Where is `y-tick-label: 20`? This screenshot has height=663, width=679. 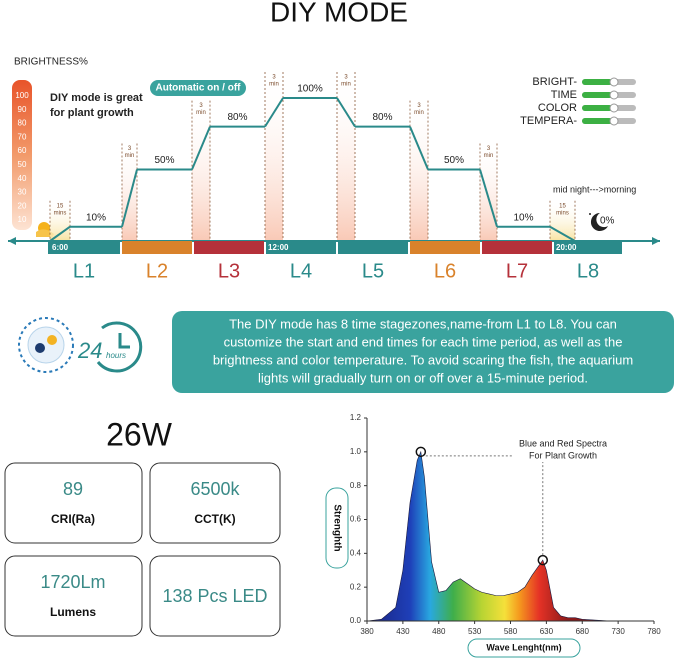
y-tick-label: 20 is located at coordinates (22, 205).